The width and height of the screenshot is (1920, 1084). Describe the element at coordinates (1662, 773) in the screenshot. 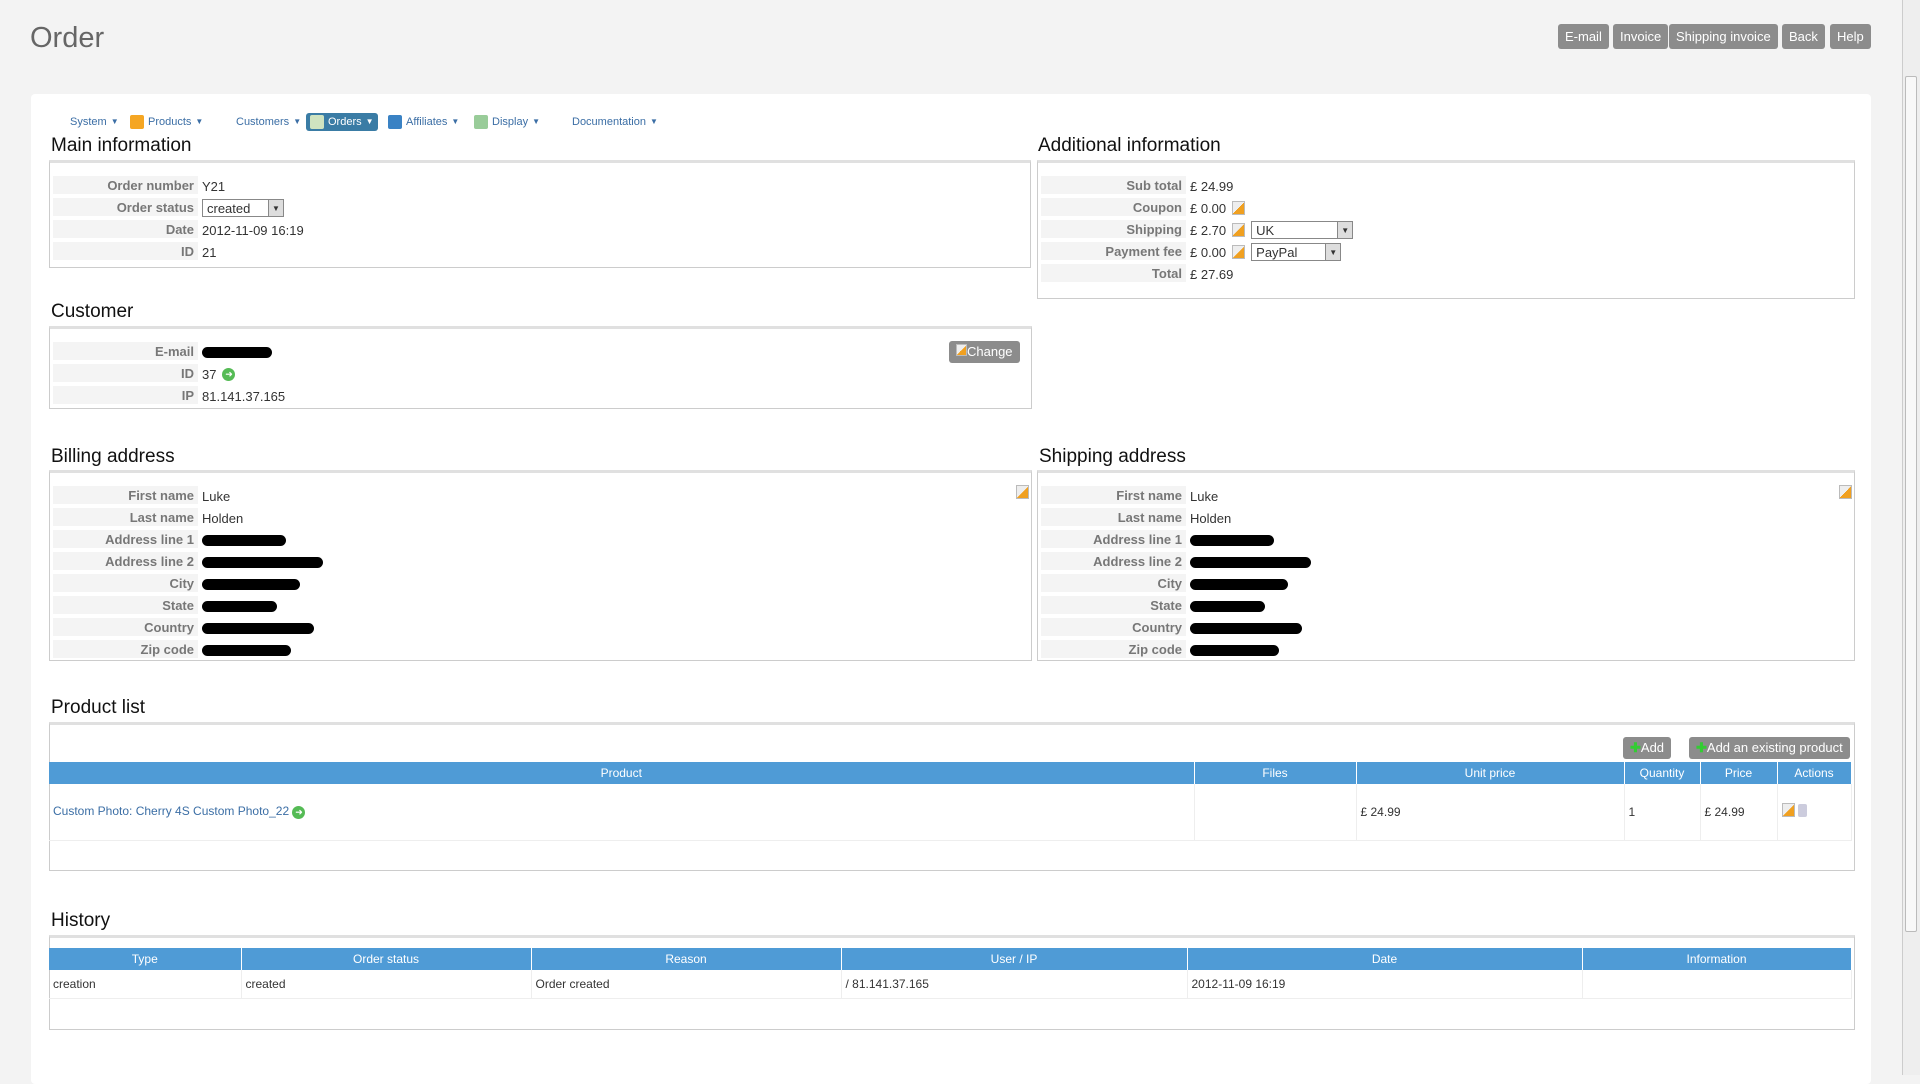

I see `product-col-quantity: Quantity` at that location.